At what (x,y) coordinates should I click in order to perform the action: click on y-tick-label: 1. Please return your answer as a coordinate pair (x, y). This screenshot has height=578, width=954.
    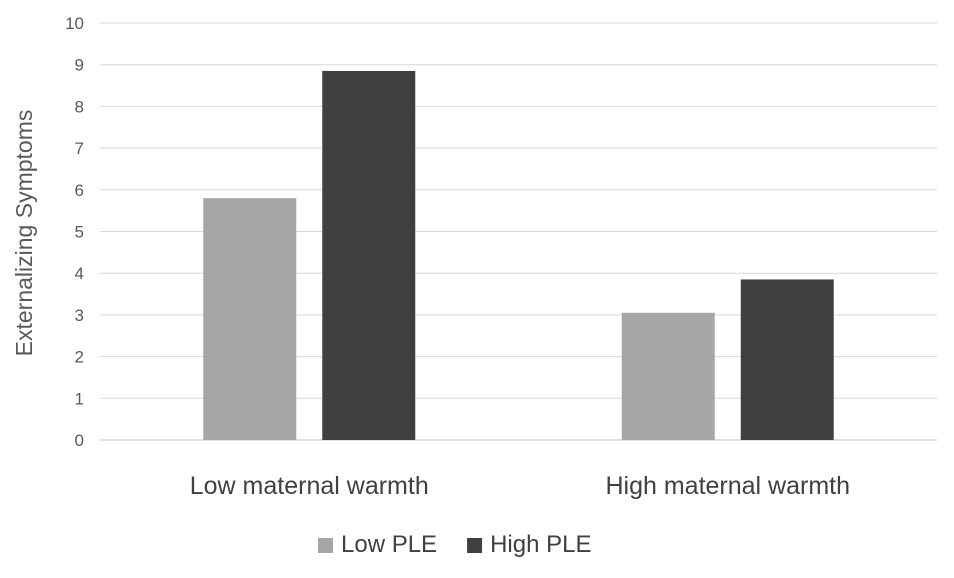
    Looking at the image, I should click on (79, 398).